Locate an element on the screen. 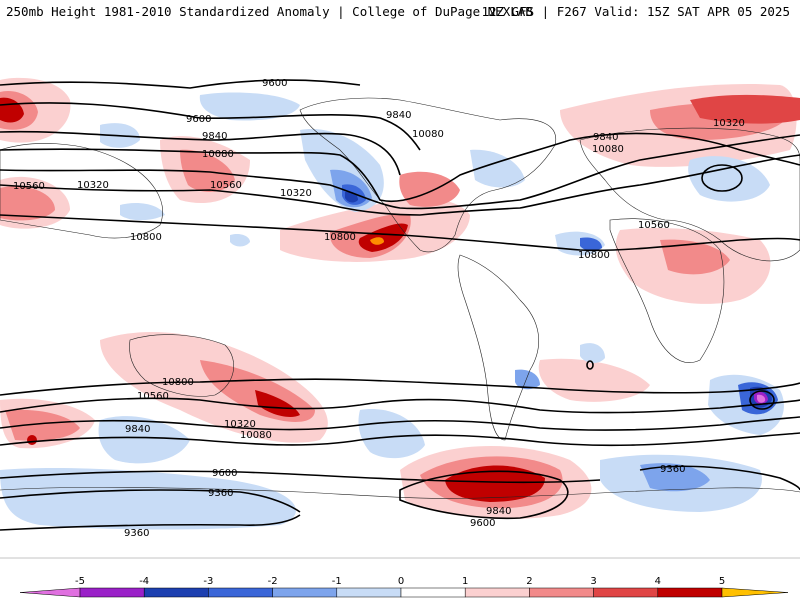 This screenshot has width=800, height=600. colorbar-tick-label: 2 is located at coordinates (529, 581).